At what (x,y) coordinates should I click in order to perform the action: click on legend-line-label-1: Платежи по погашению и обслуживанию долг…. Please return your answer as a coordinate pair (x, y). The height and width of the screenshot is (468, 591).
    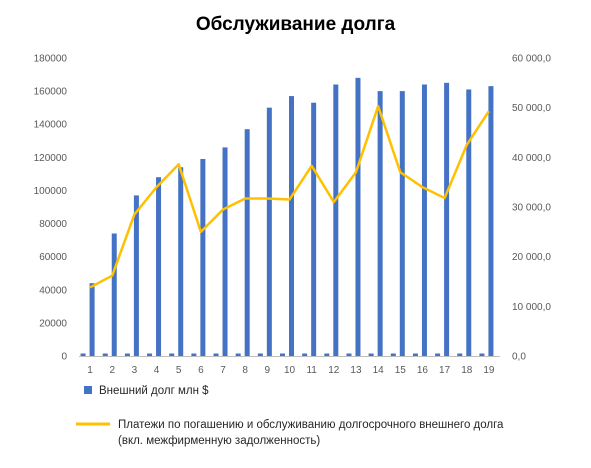
    Looking at the image, I should click on (311, 425).